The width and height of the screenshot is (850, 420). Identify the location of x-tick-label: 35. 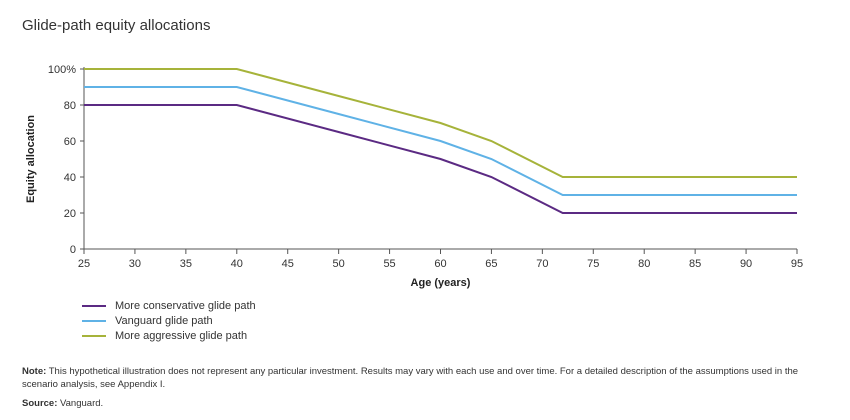
(186, 264).